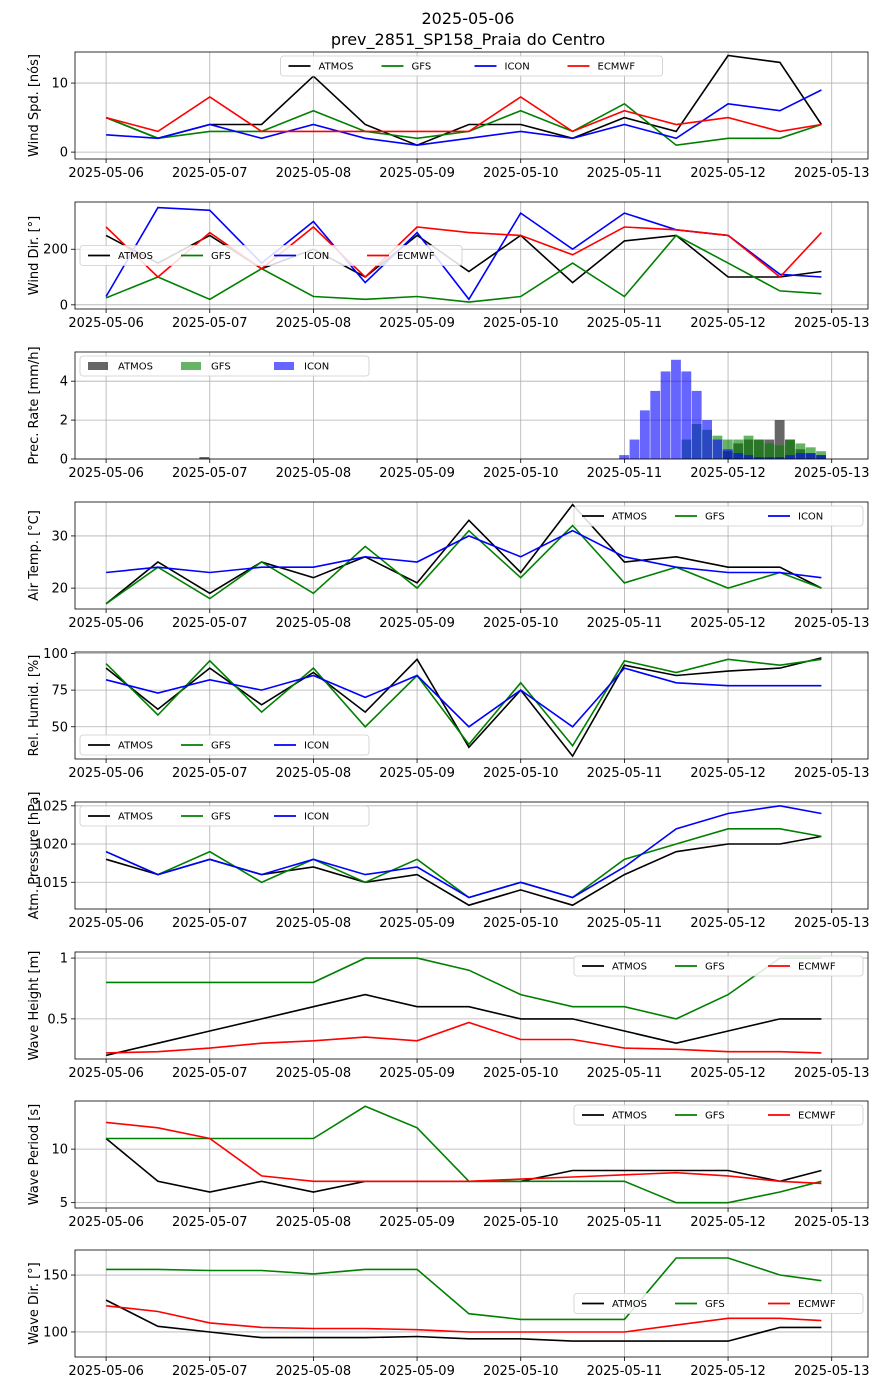  I want to click on series-line-ecmwf, so click(463, 252).